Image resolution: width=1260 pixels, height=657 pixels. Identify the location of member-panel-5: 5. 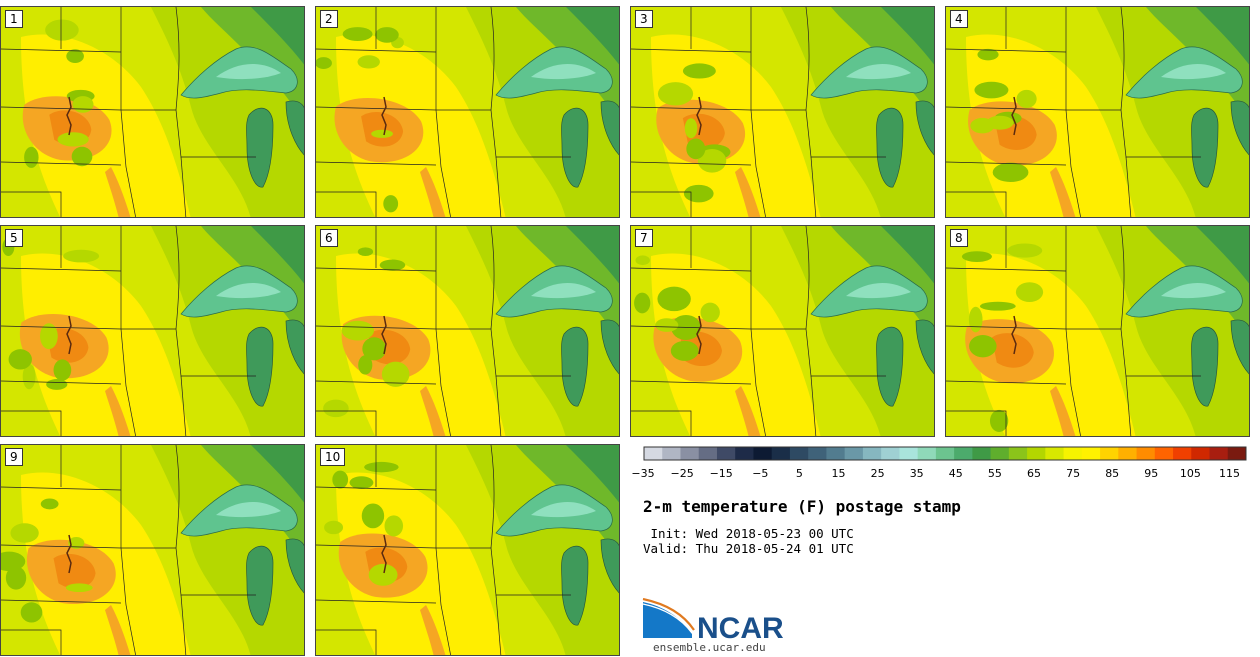
(152, 331).